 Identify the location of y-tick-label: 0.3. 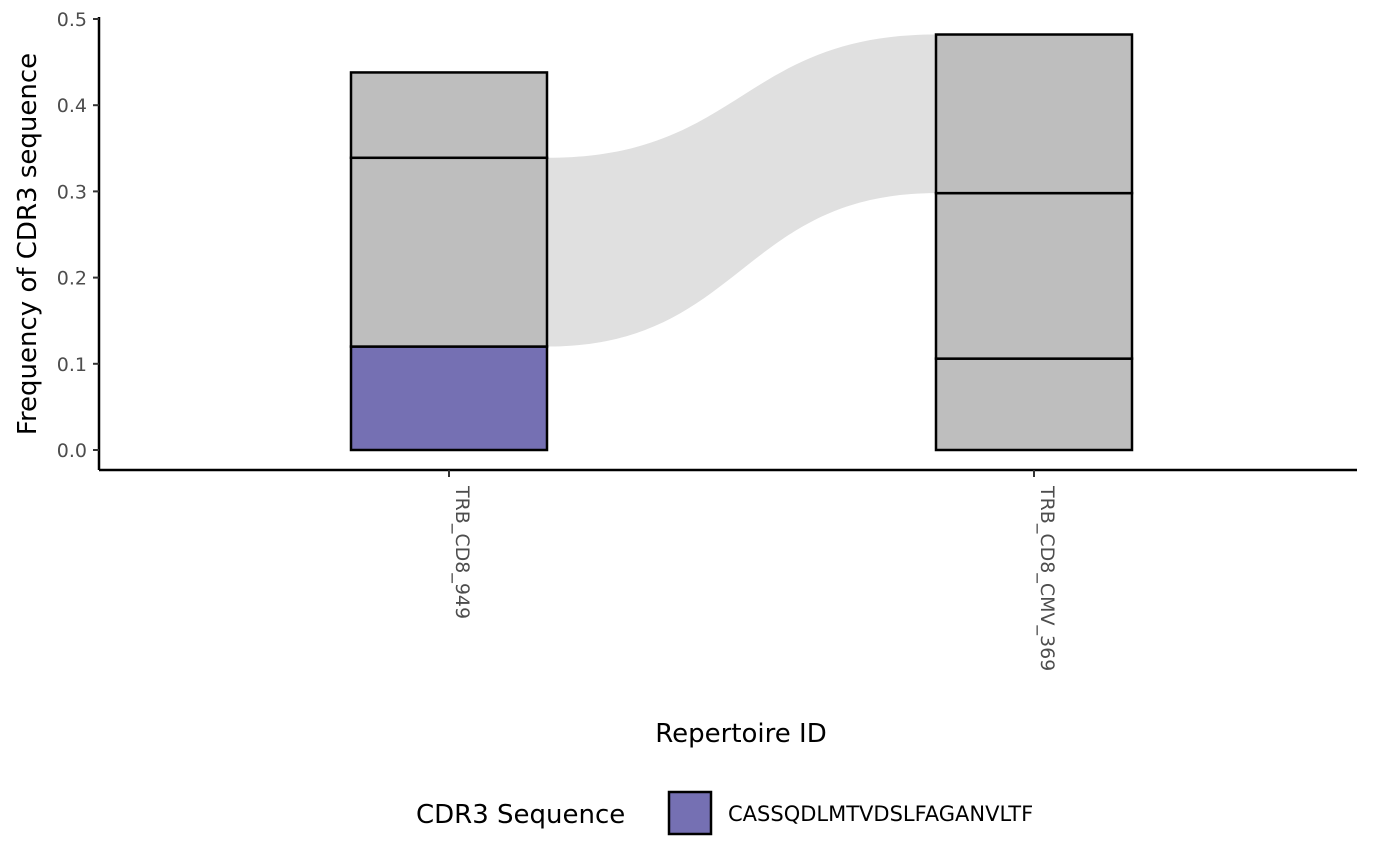
(72, 192).